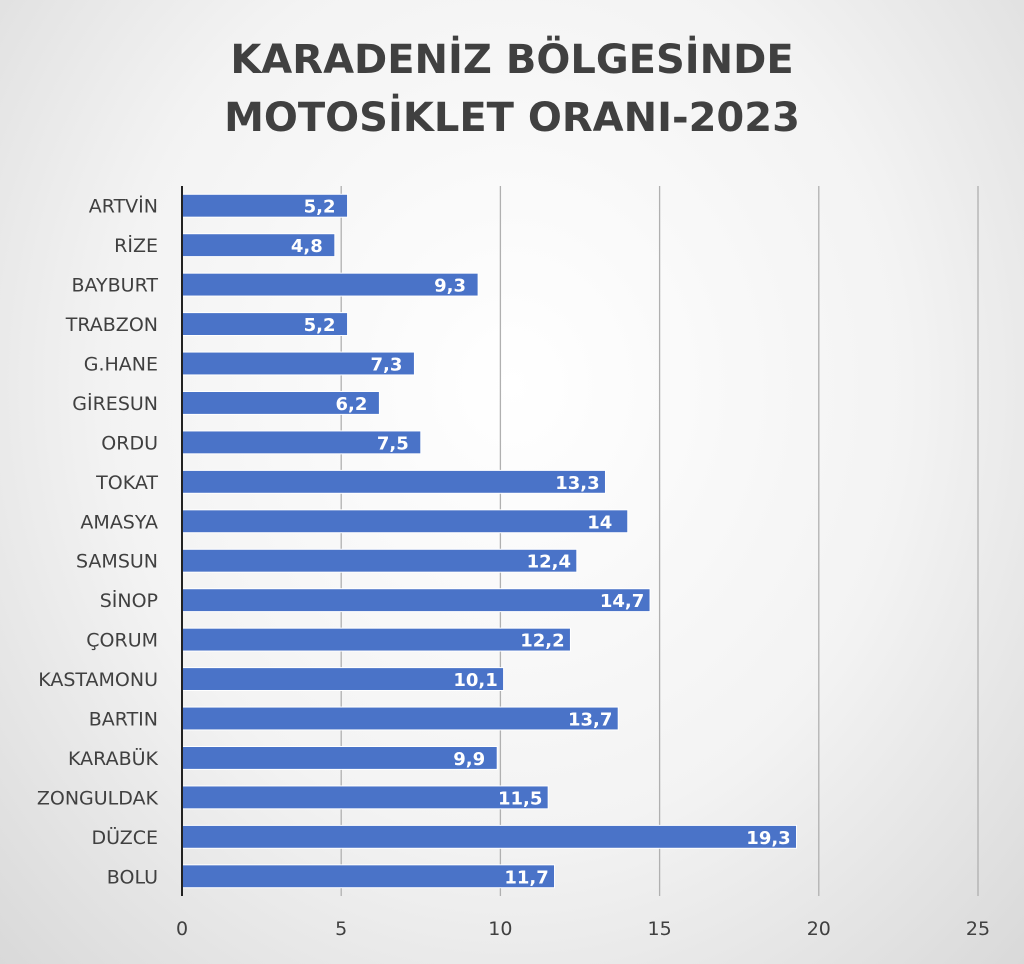 This screenshot has width=1024, height=964. Describe the element at coordinates (450, 286) in the screenshot. I see `data-label-2: 9,3` at that location.